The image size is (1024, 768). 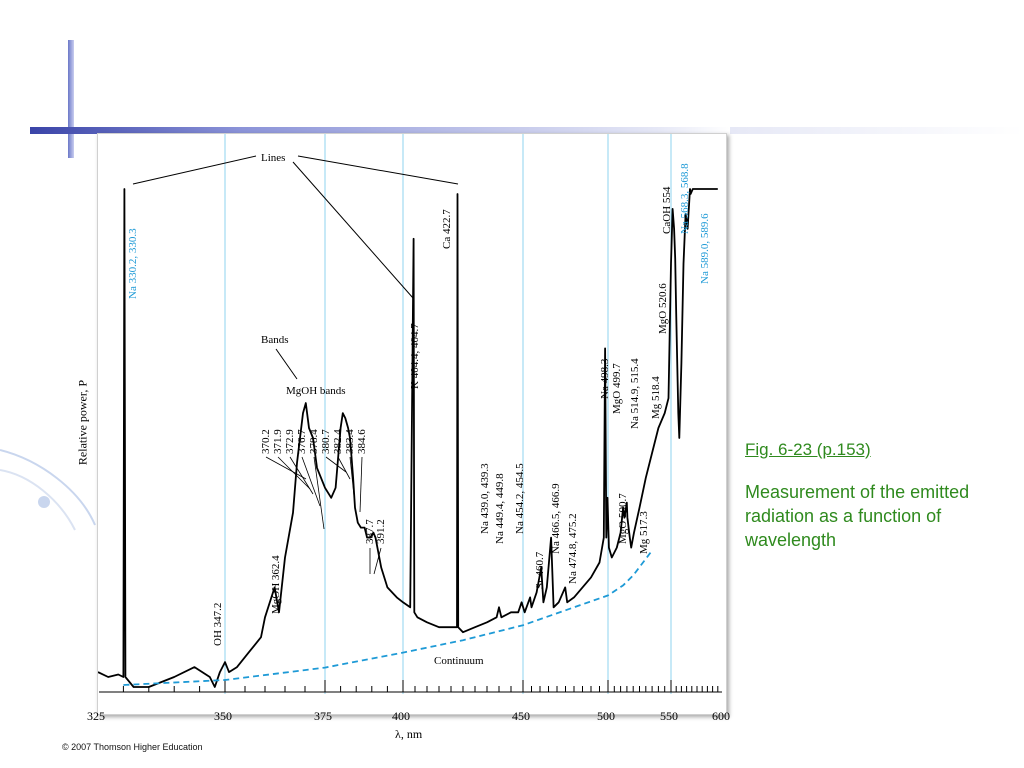 I want to click on peak-label: 391.2, so click(x=381, y=531).